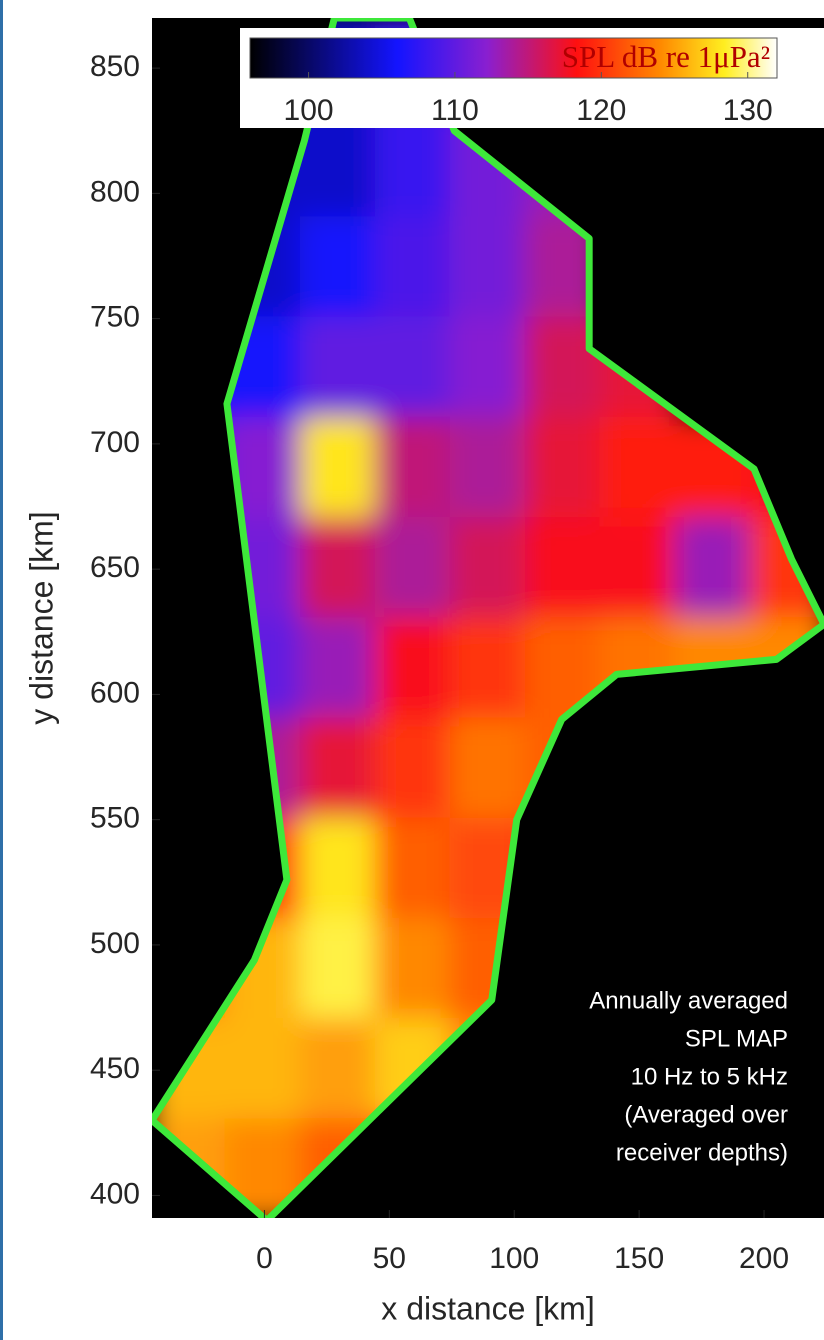  What do you see at coordinates (115, 818) in the screenshot?
I see `y-tick-label: 550` at bounding box center [115, 818].